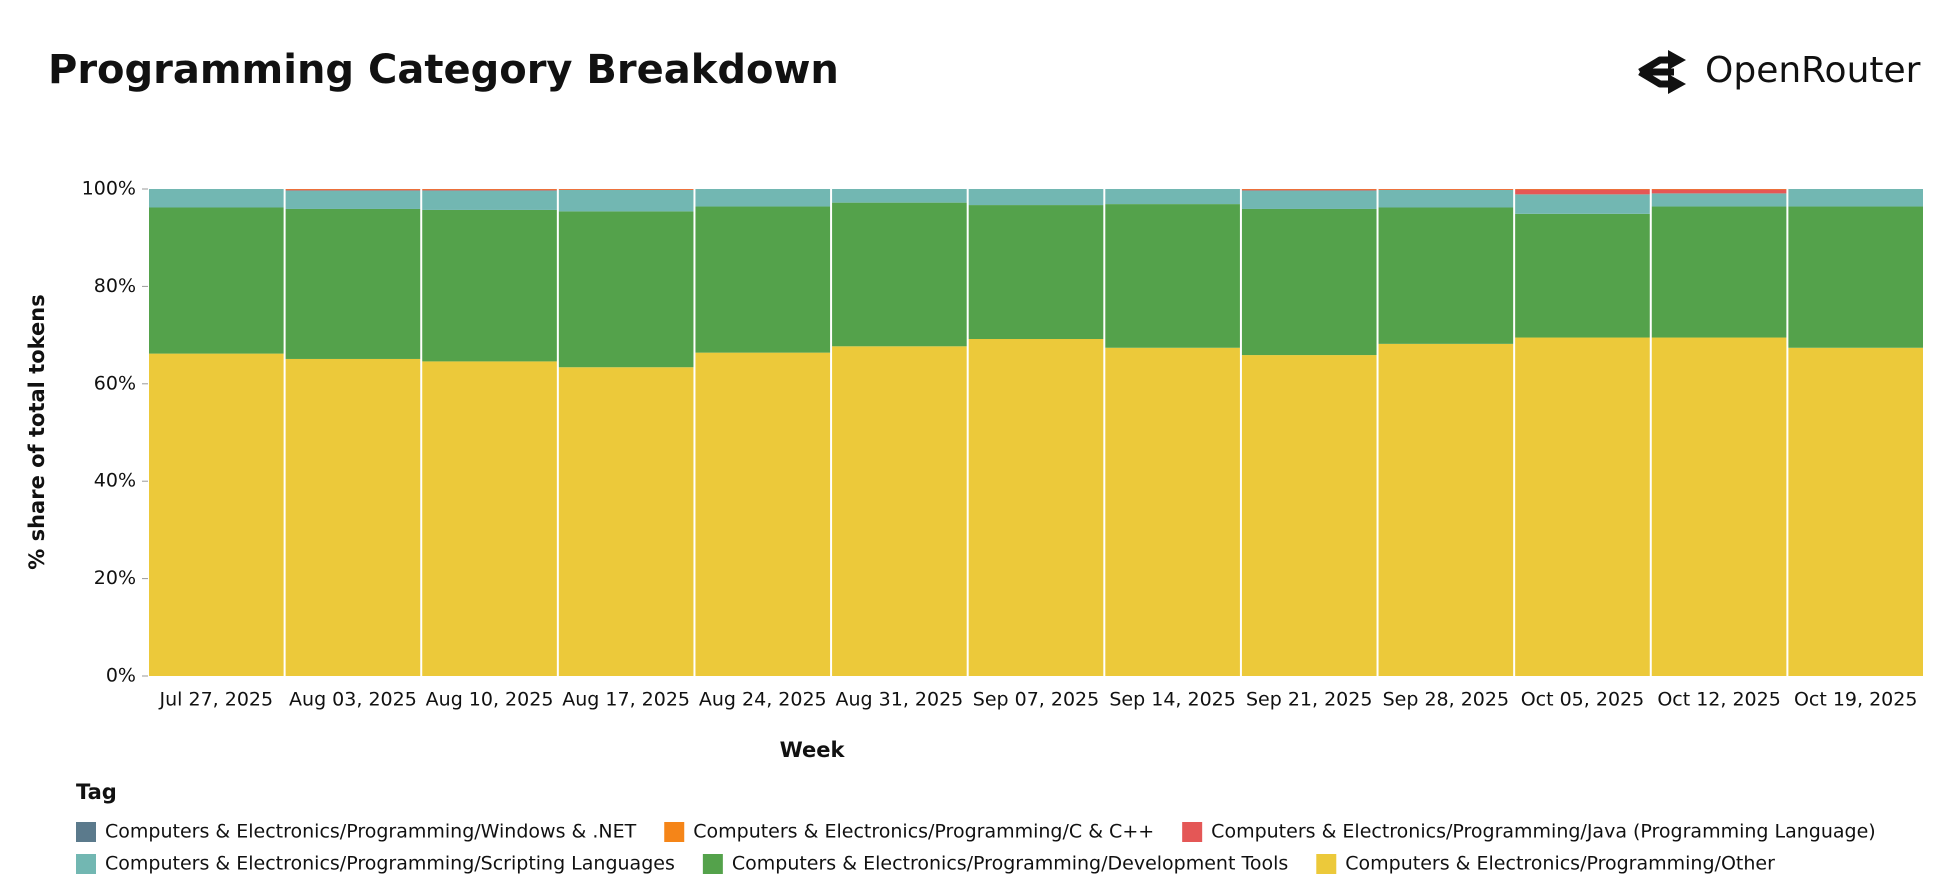 The width and height of the screenshot is (1946, 892). What do you see at coordinates (109, 189) in the screenshot?
I see `y-tick-label: 100%` at bounding box center [109, 189].